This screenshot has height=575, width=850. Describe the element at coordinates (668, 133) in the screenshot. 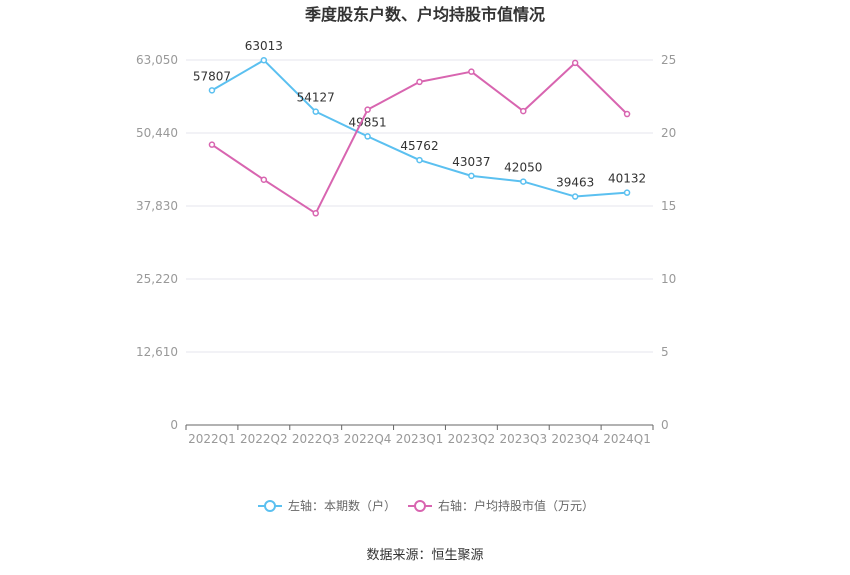

I see `right-tick-label: 20` at that location.